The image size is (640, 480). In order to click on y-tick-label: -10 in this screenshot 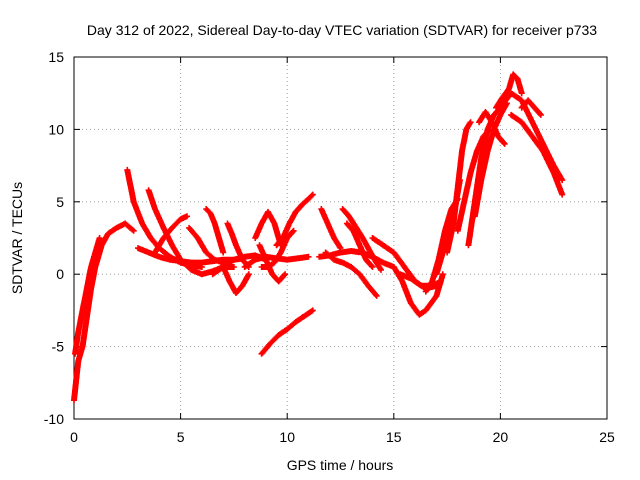, I will do `click(54, 419)`.